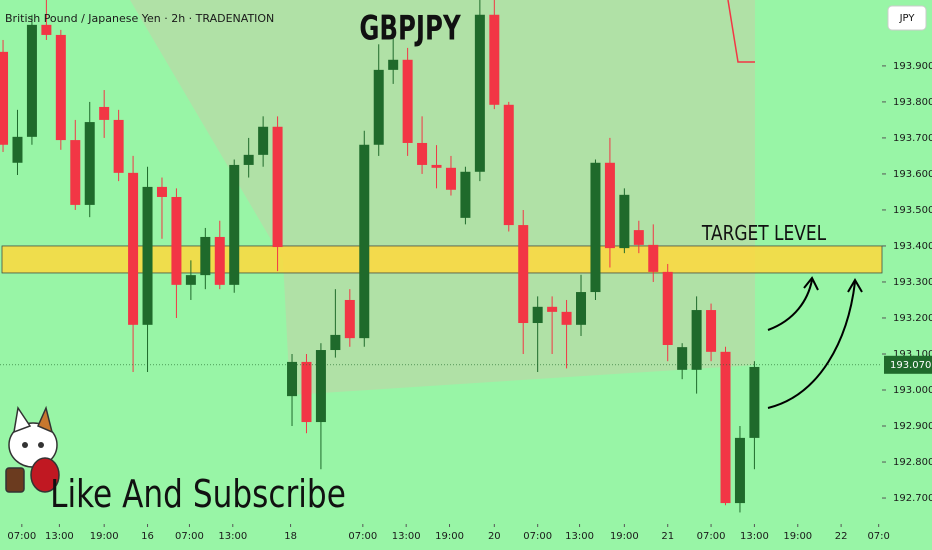  I want to click on currency-button, so click(907, 18).